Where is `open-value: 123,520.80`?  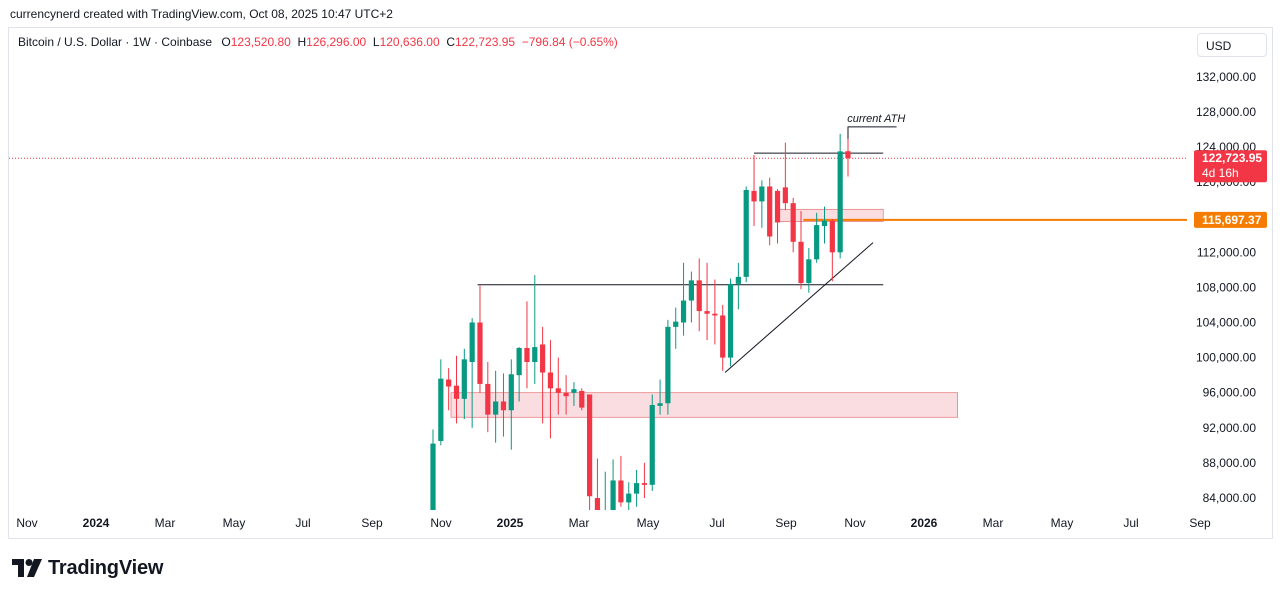 open-value: 123,520.80 is located at coordinates (260, 42).